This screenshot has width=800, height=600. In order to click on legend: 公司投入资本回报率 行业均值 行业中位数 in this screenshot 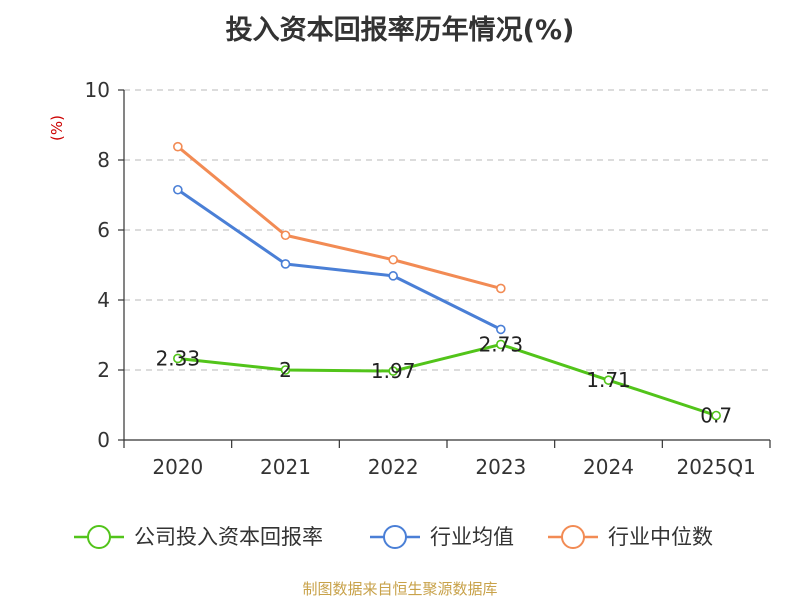, I will do `click(393, 537)`.